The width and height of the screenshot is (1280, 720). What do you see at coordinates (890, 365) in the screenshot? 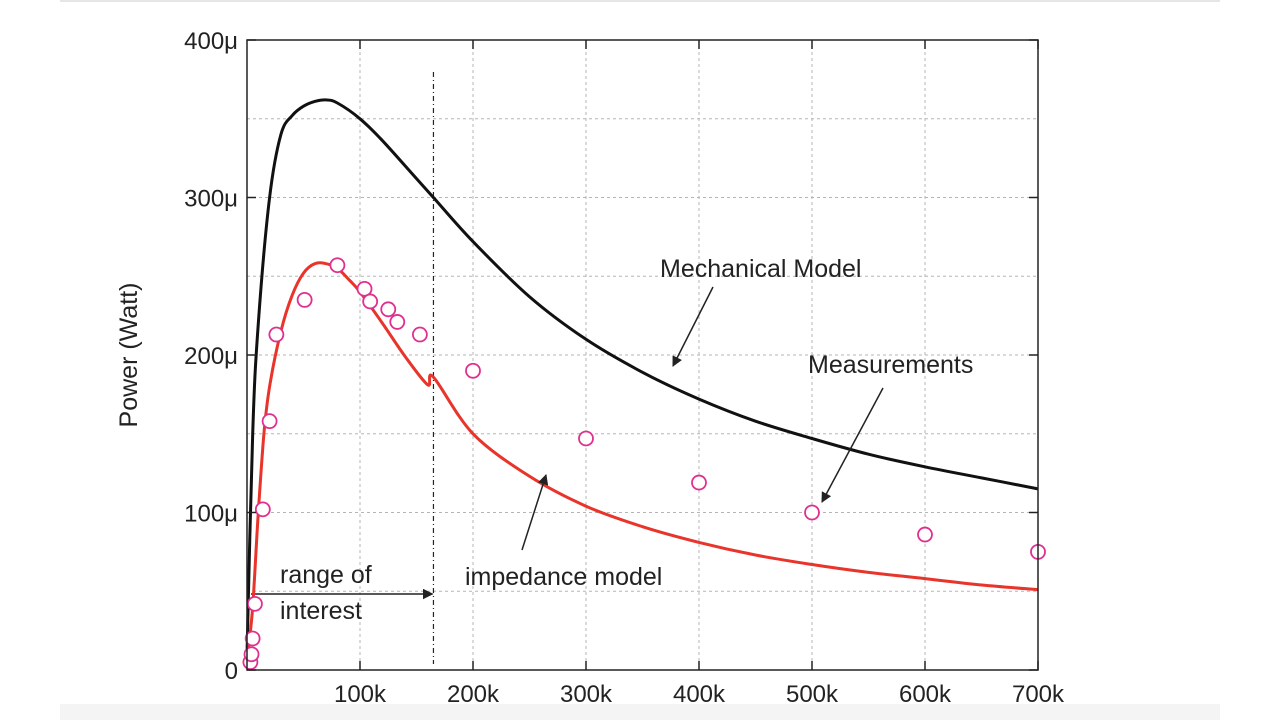
I see `measurements-label: Measurements` at bounding box center [890, 365].